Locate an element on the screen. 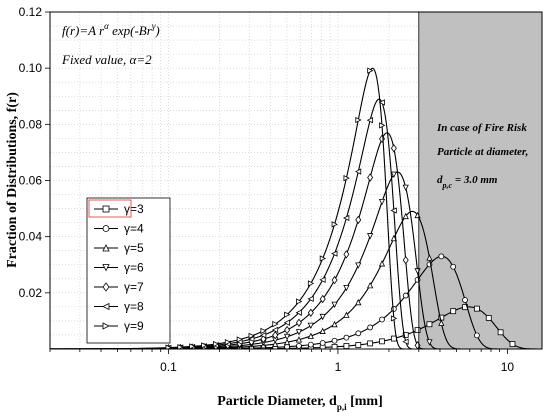 The image size is (550, 418). legend-entry: γ=8 is located at coordinates (119, 307).